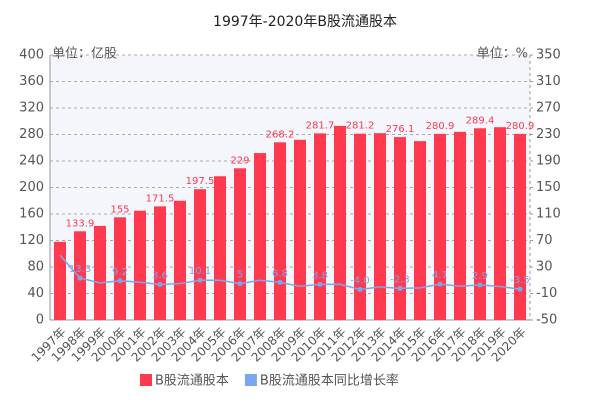 The image size is (610, 406). I want to click on line-value-label: 13.3, so click(80, 269).